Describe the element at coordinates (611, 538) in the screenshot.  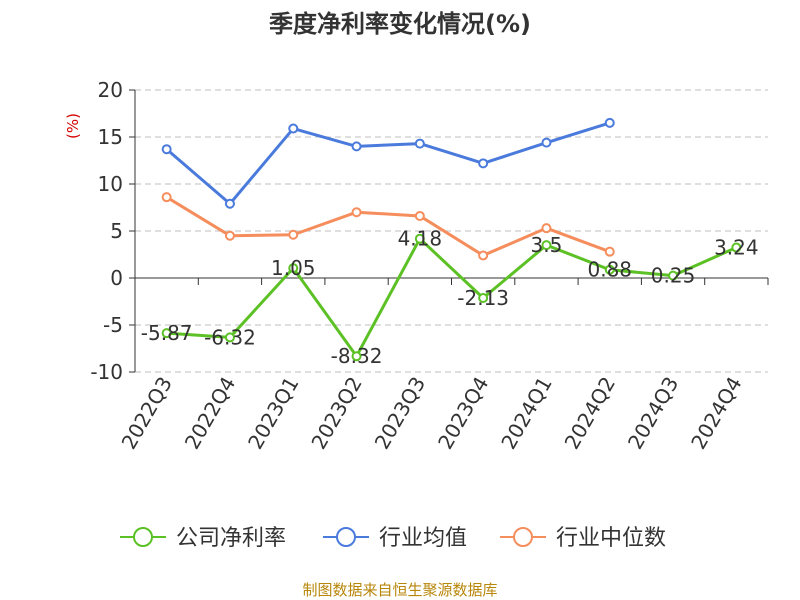
I see `legend-label: 行业中位数` at that location.